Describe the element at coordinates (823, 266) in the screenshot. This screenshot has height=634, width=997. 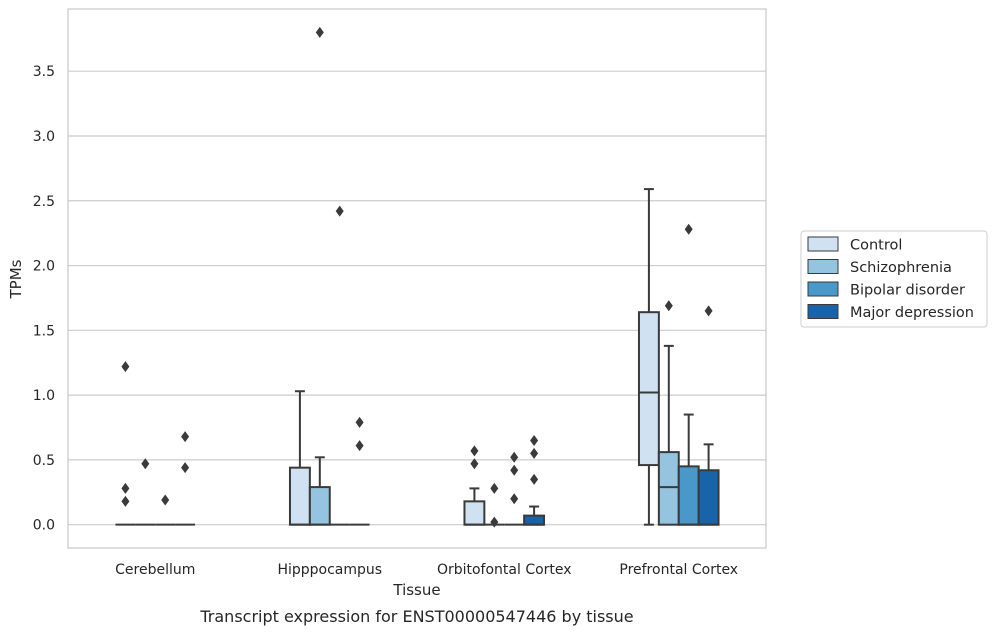
I see `legend-swatch-schizophrenia` at that location.